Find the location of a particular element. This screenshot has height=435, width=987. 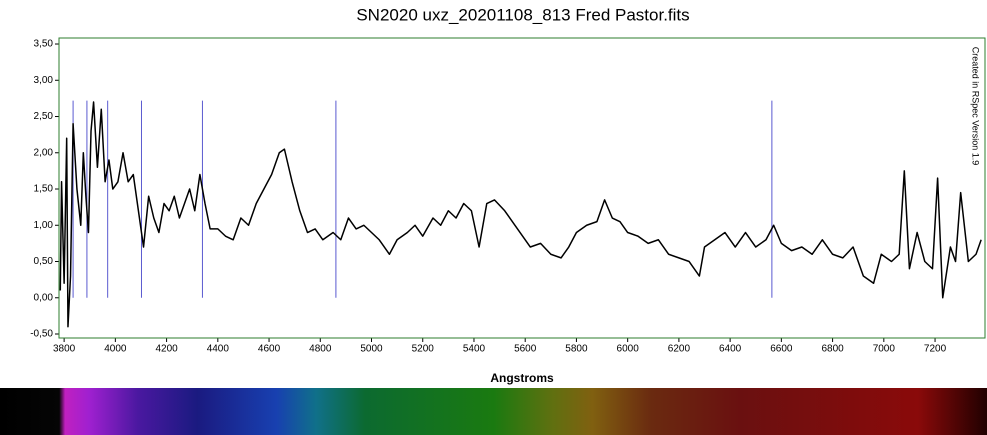

y-tick-label: 0,00 is located at coordinates (44, 297).